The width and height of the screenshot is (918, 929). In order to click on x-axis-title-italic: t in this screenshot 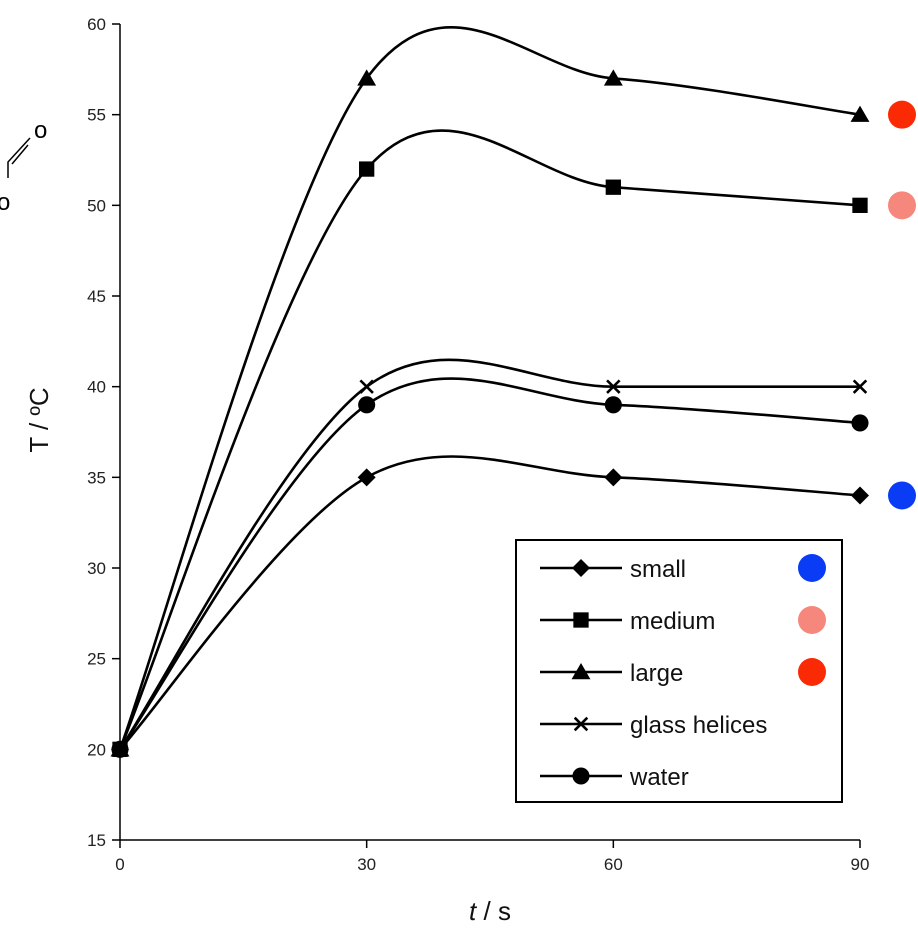, I will do `click(473, 911)`.